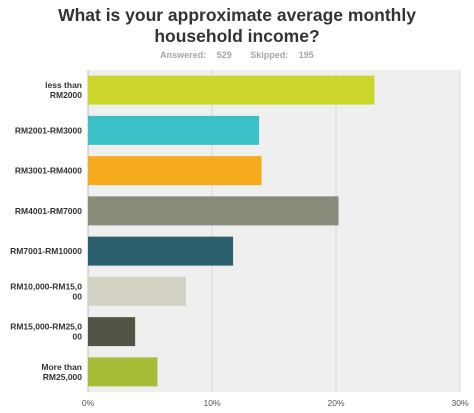  What do you see at coordinates (306, 55) in the screenshot?
I see `skipped-value: 195` at bounding box center [306, 55].